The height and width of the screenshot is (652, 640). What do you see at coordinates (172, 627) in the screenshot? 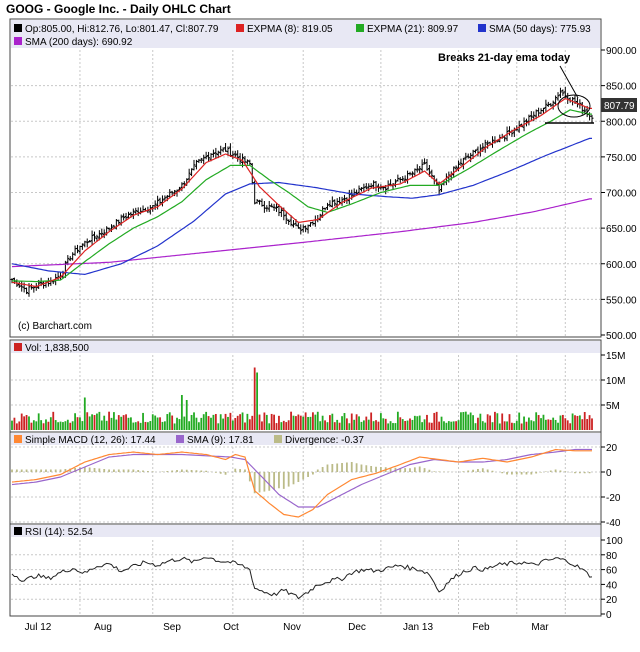
I see `x-tick-label: Sep` at bounding box center [172, 627].